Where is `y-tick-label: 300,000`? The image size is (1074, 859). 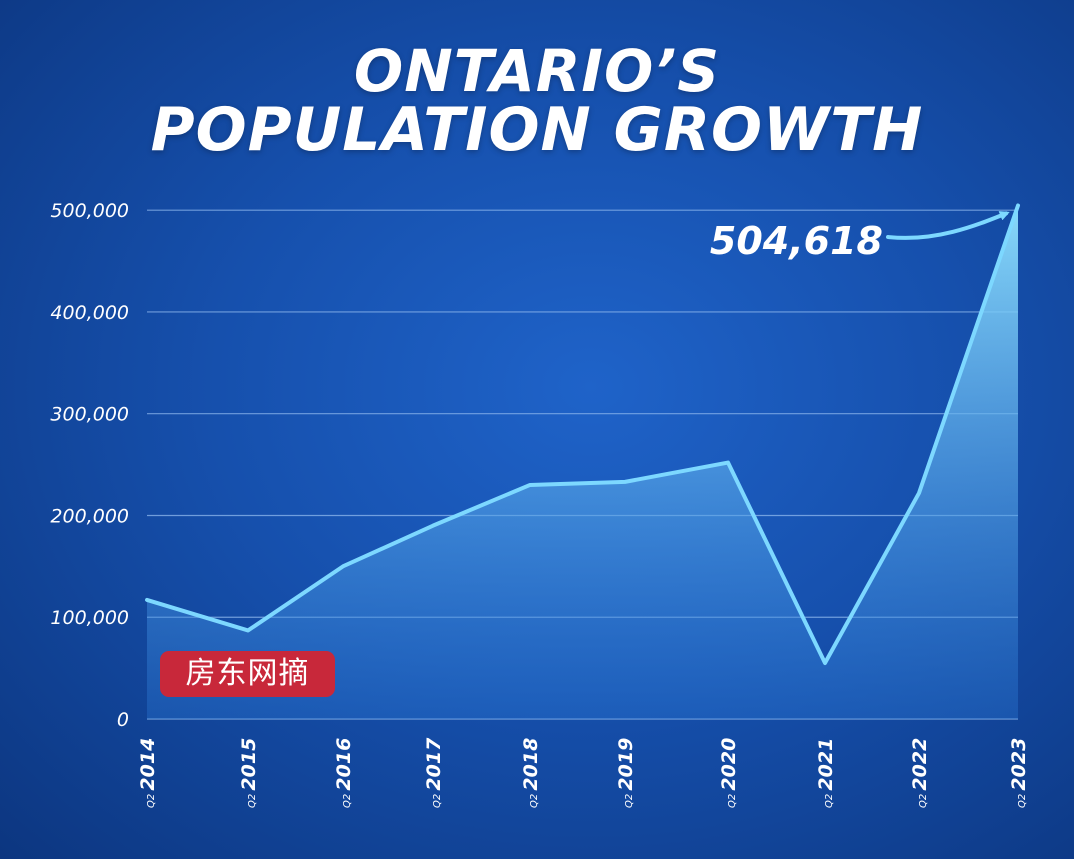 y-tick-label: 300,000 is located at coordinates (89, 415).